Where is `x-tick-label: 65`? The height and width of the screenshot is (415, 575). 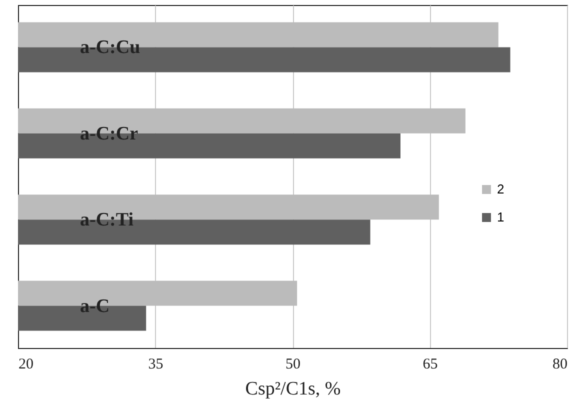
x-tick-label: 65 is located at coordinates (430, 364).